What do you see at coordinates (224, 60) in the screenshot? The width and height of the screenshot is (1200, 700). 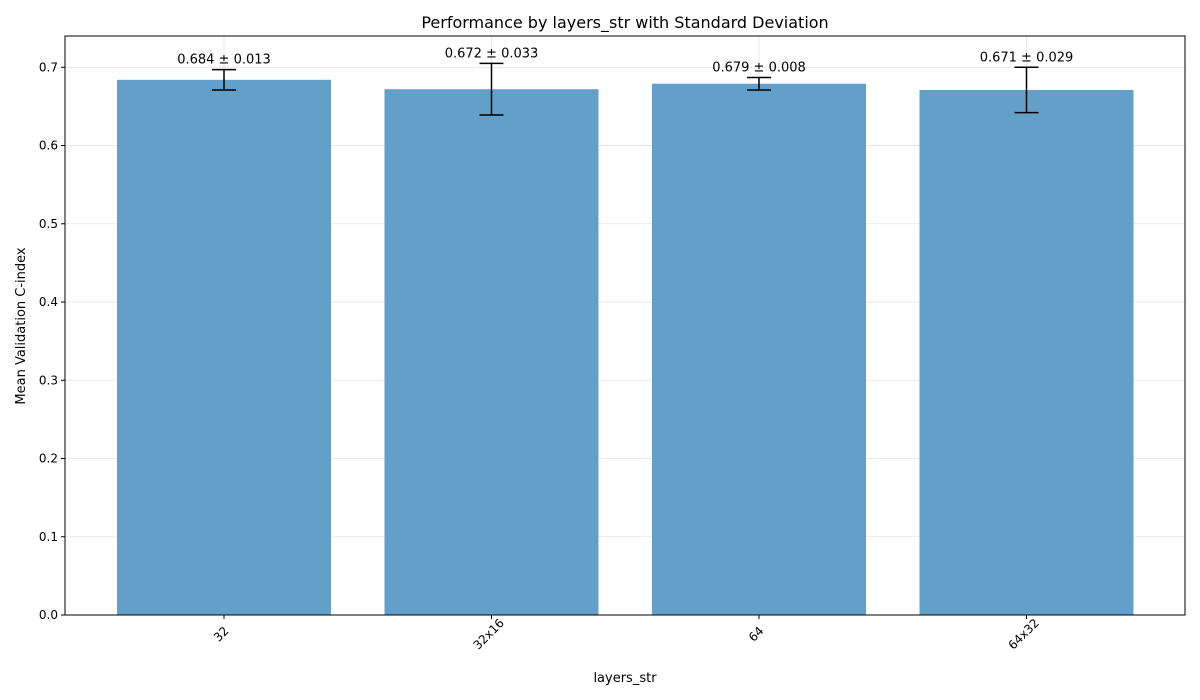 I see `bar-data-label: 0.684 ± 0.013` at bounding box center [224, 60].